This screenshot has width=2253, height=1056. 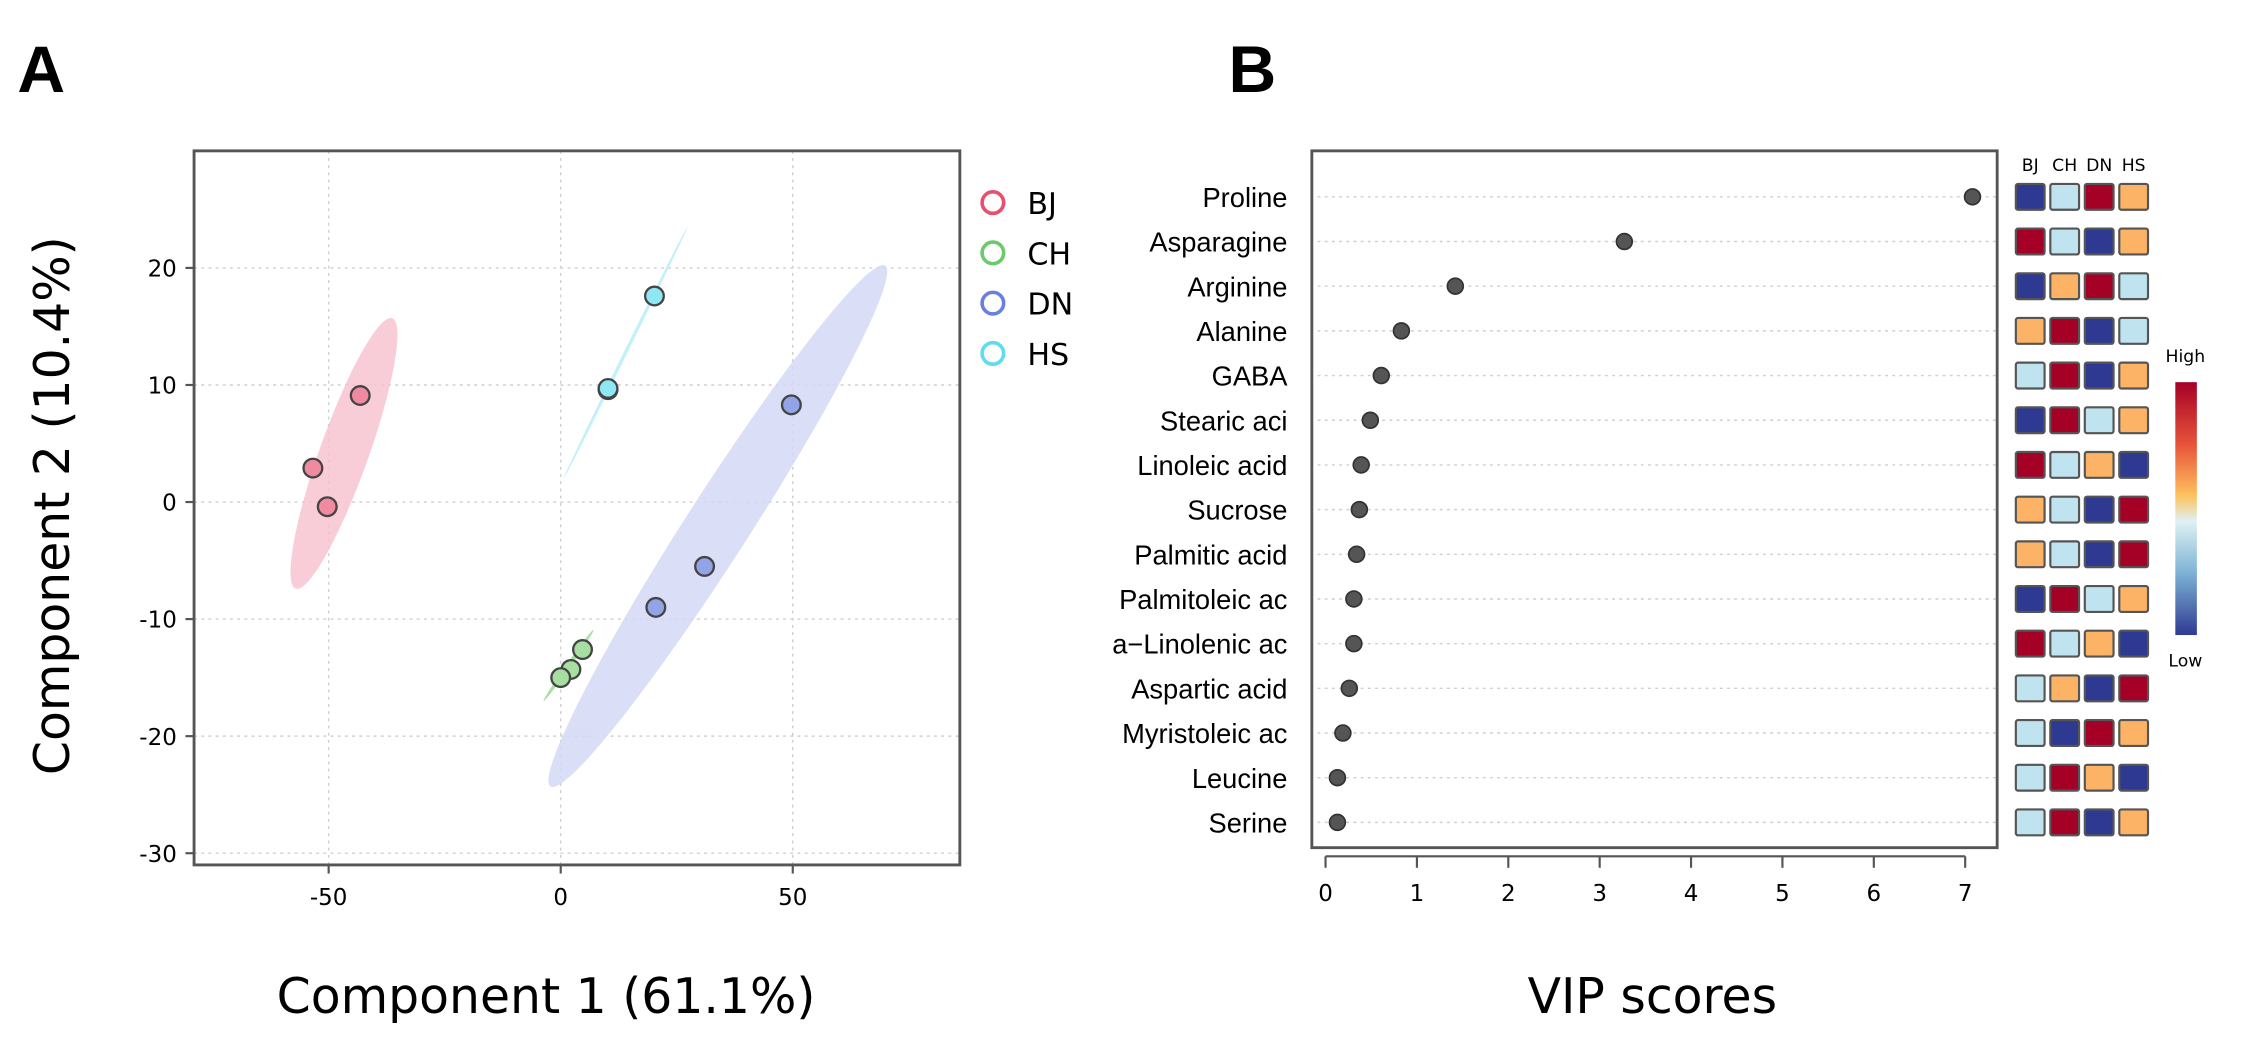 I want to click on row-label: Aspartic acid, so click(x=1209, y=688).